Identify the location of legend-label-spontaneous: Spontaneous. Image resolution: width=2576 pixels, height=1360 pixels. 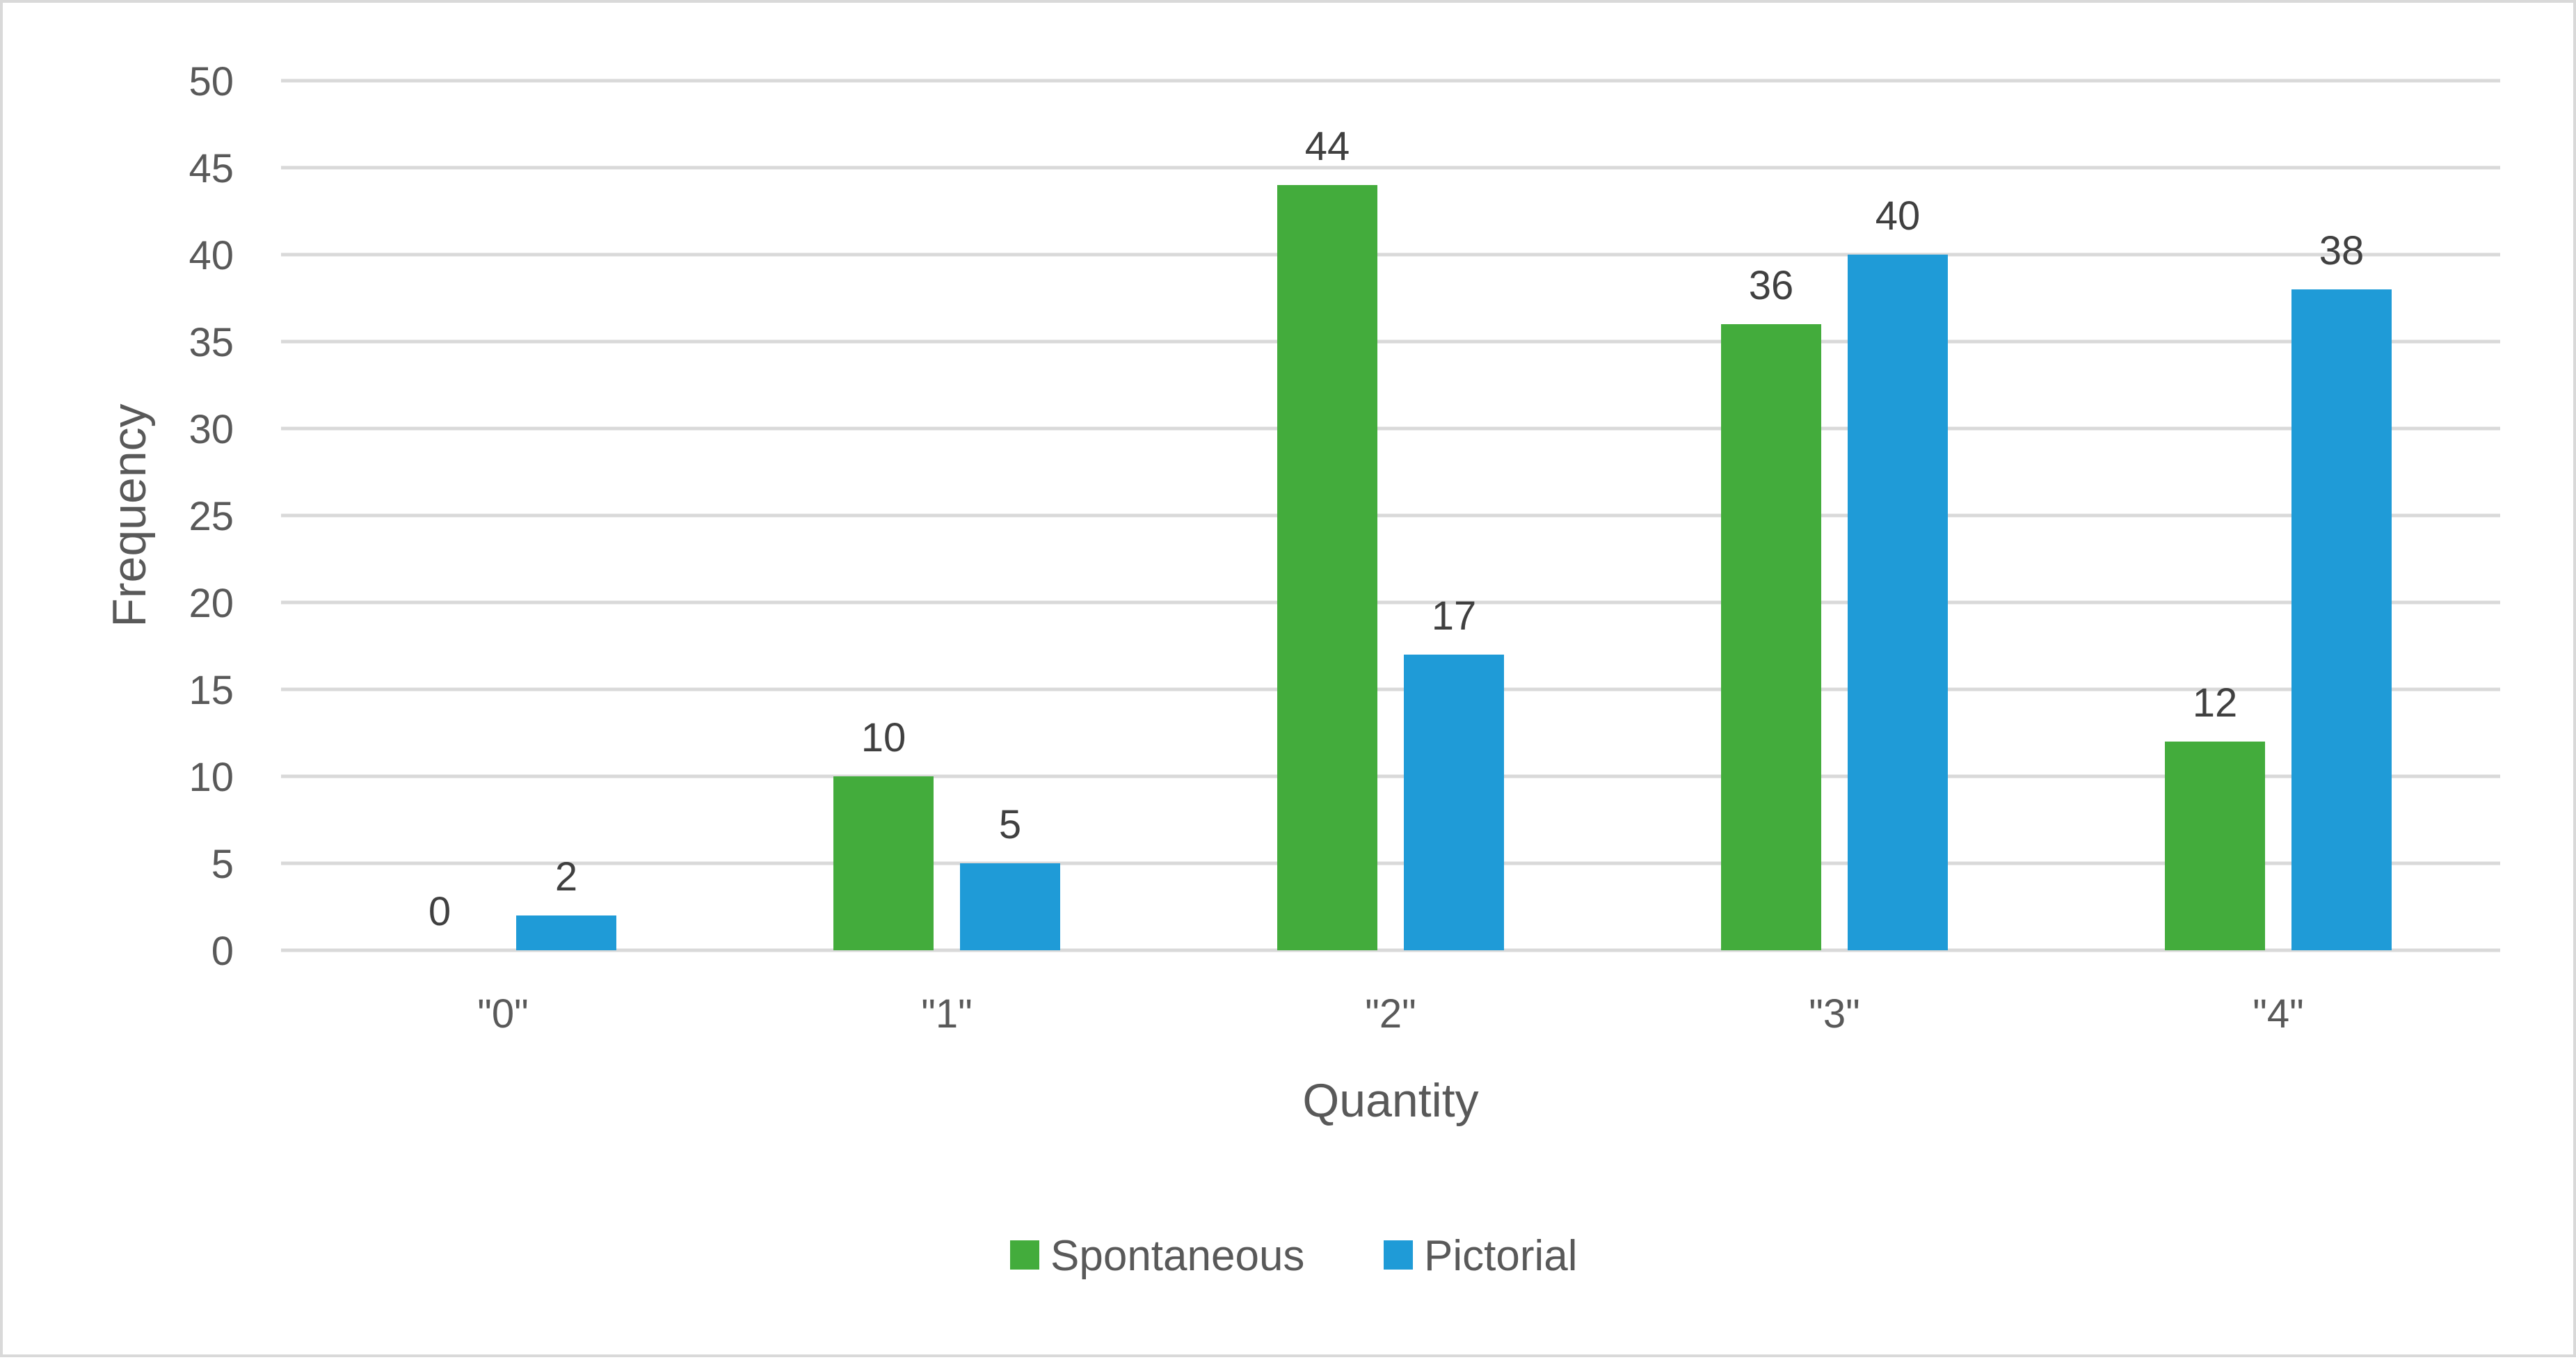
(1177, 1256).